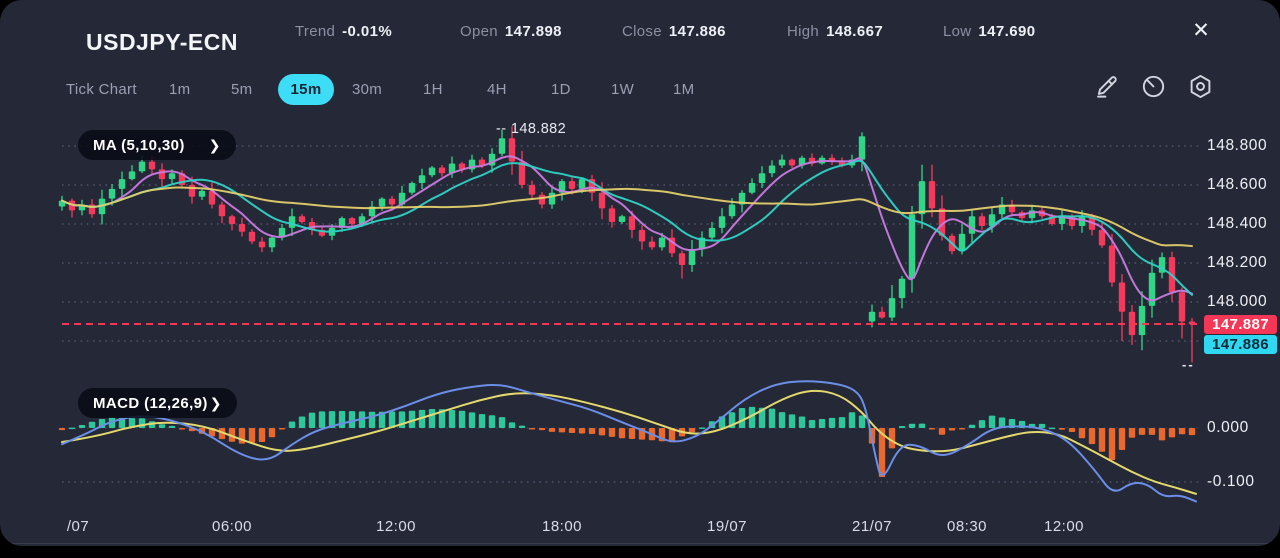  What do you see at coordinates (1237, 145) in the screenshot?
I see `price-tick: 148.800` at bounding box center [1237, 145].